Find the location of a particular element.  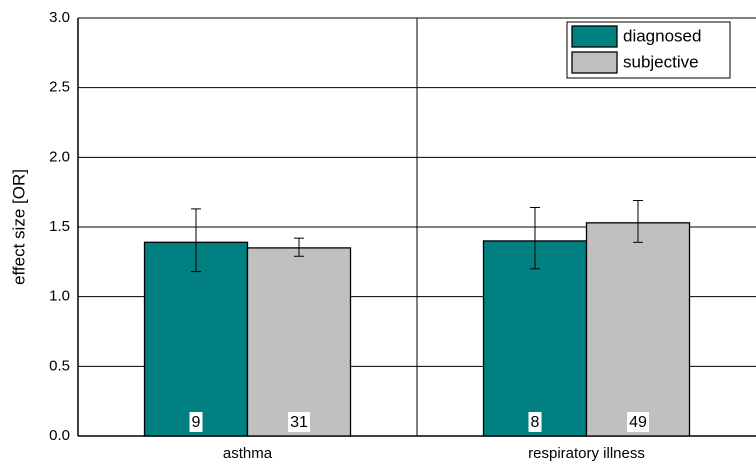

y-tick-label: 1.0 is located at coordinates (59, 296).